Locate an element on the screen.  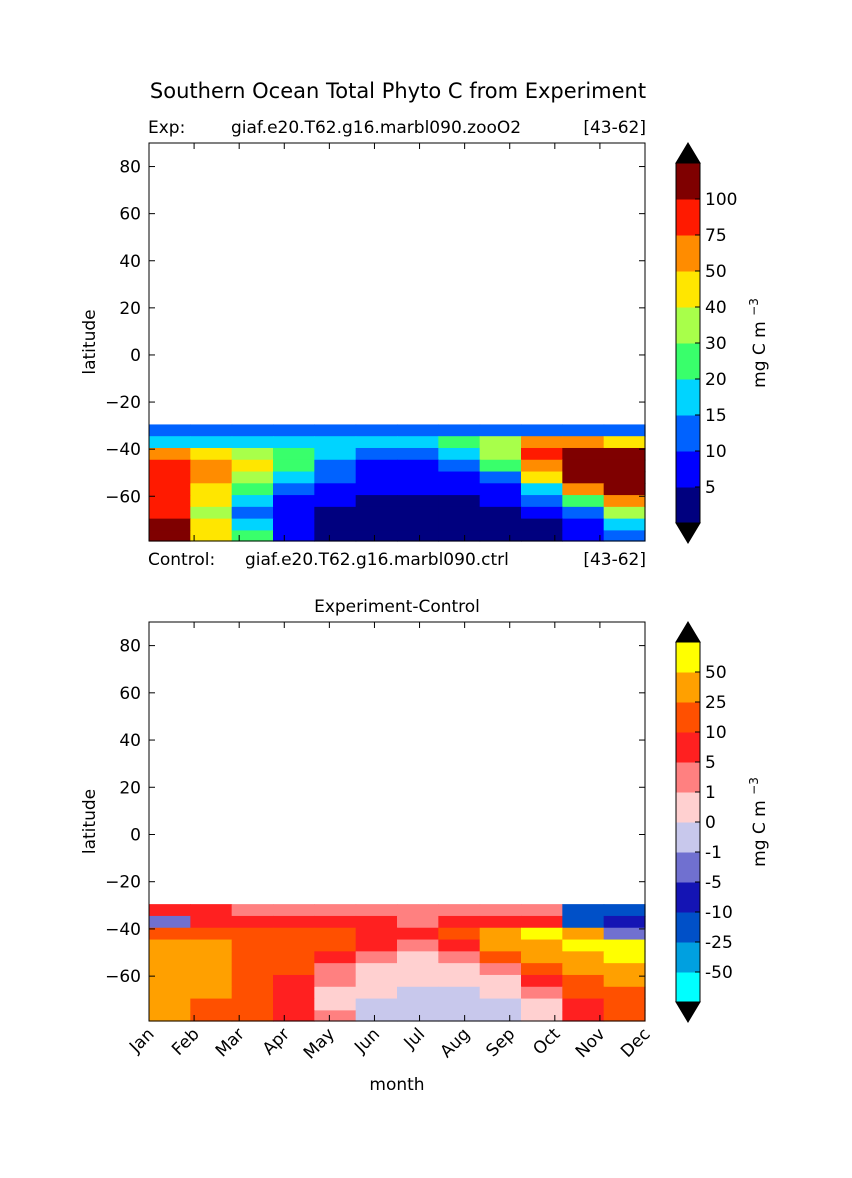
y-tick-label: 60 is located at coordinates (130, 215).